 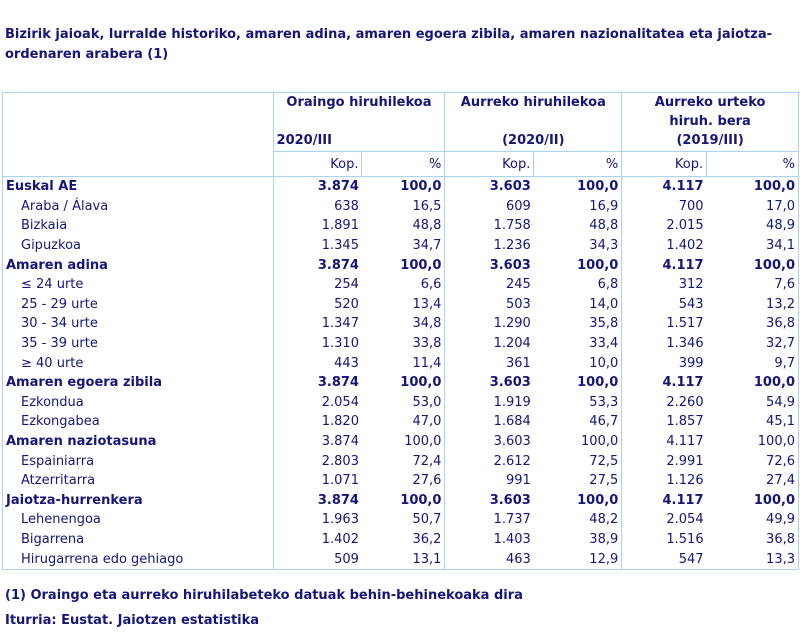 I want to click on column-group-last-year: Aurreko urteko hiruh. bera (2019/III), so click(x=710, y=122).